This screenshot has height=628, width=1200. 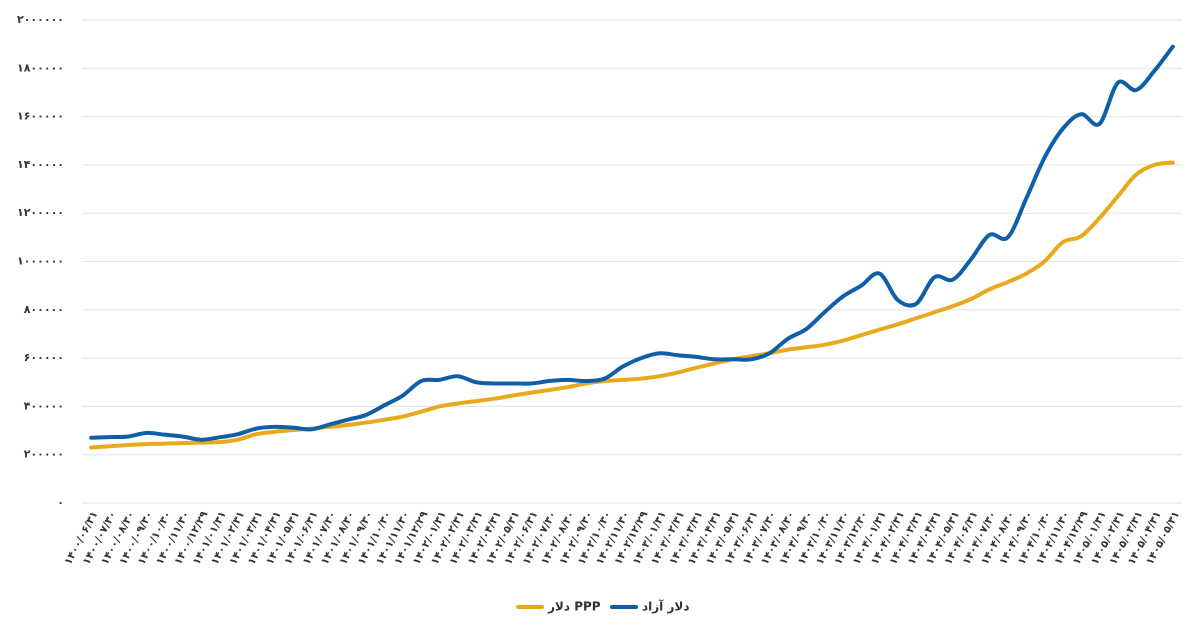 I want to click on y-tick-label: ۱۸۰۰۰۰۰, so click(x=40, y=67).